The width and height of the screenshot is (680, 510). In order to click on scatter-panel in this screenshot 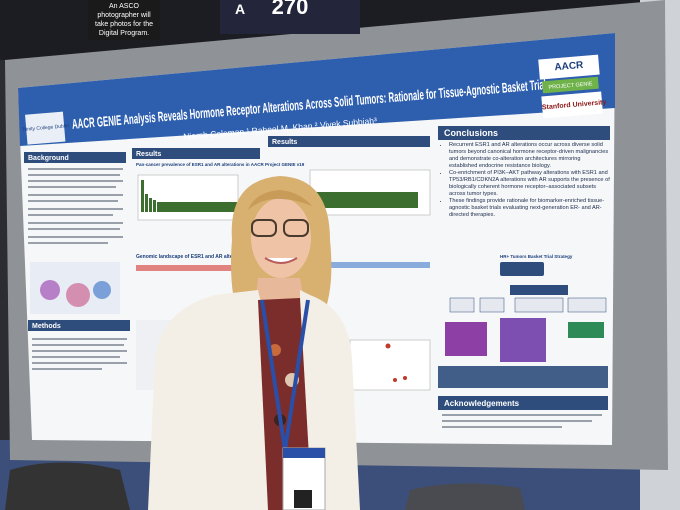, I will do `click(390, 365)`.